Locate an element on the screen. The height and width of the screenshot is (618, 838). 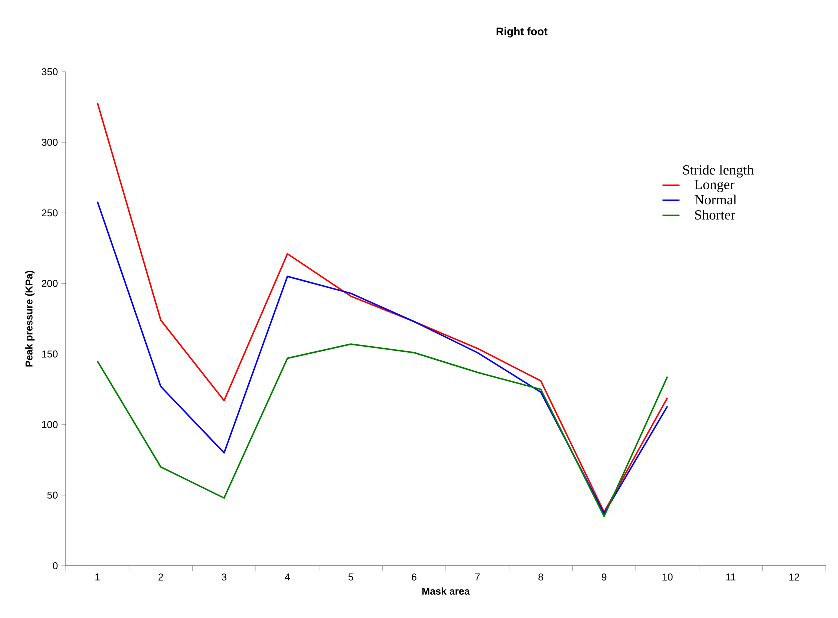
legend-label: Shorter is located at coordinates (715, 215).